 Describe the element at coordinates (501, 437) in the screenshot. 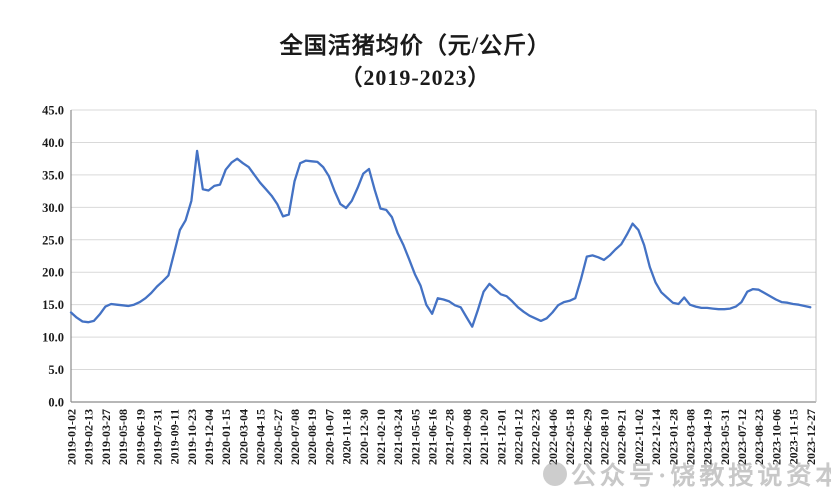

I see `x-tick-label: 2021-12-01` at that location.